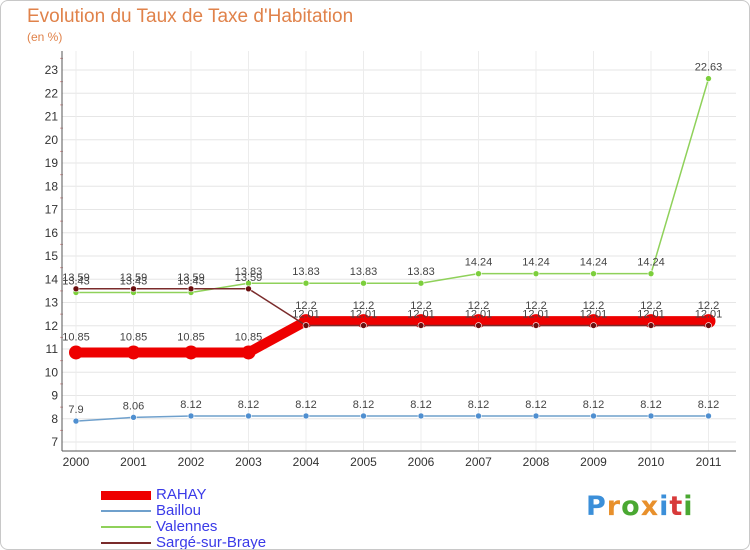 This screenshot has height=550, width=750. I want to click on y-tick-label: 22, so click(52, 93).